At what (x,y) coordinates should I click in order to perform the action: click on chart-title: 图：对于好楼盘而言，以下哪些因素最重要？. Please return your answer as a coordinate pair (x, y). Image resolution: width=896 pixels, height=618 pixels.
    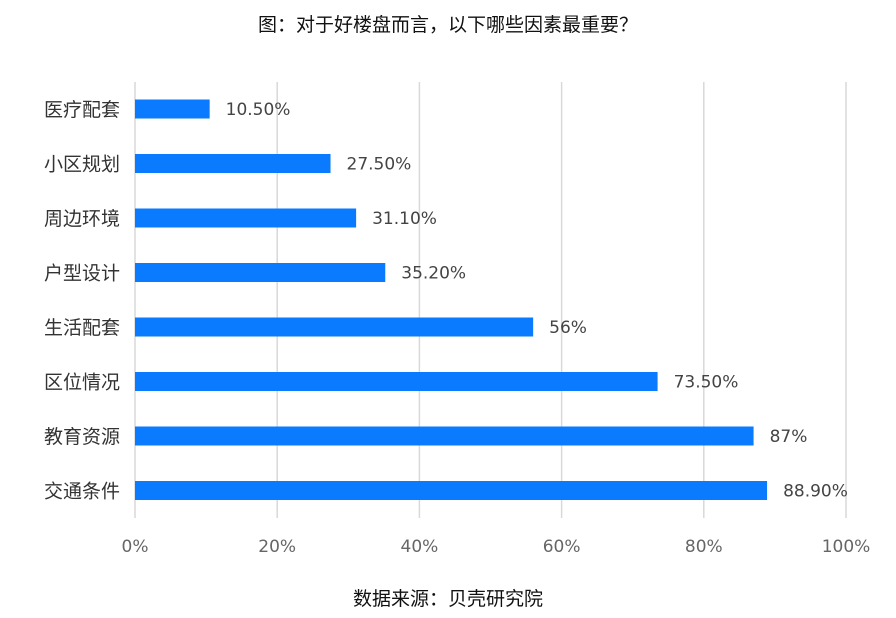
    Looking at the image, I should click on (447, 25).